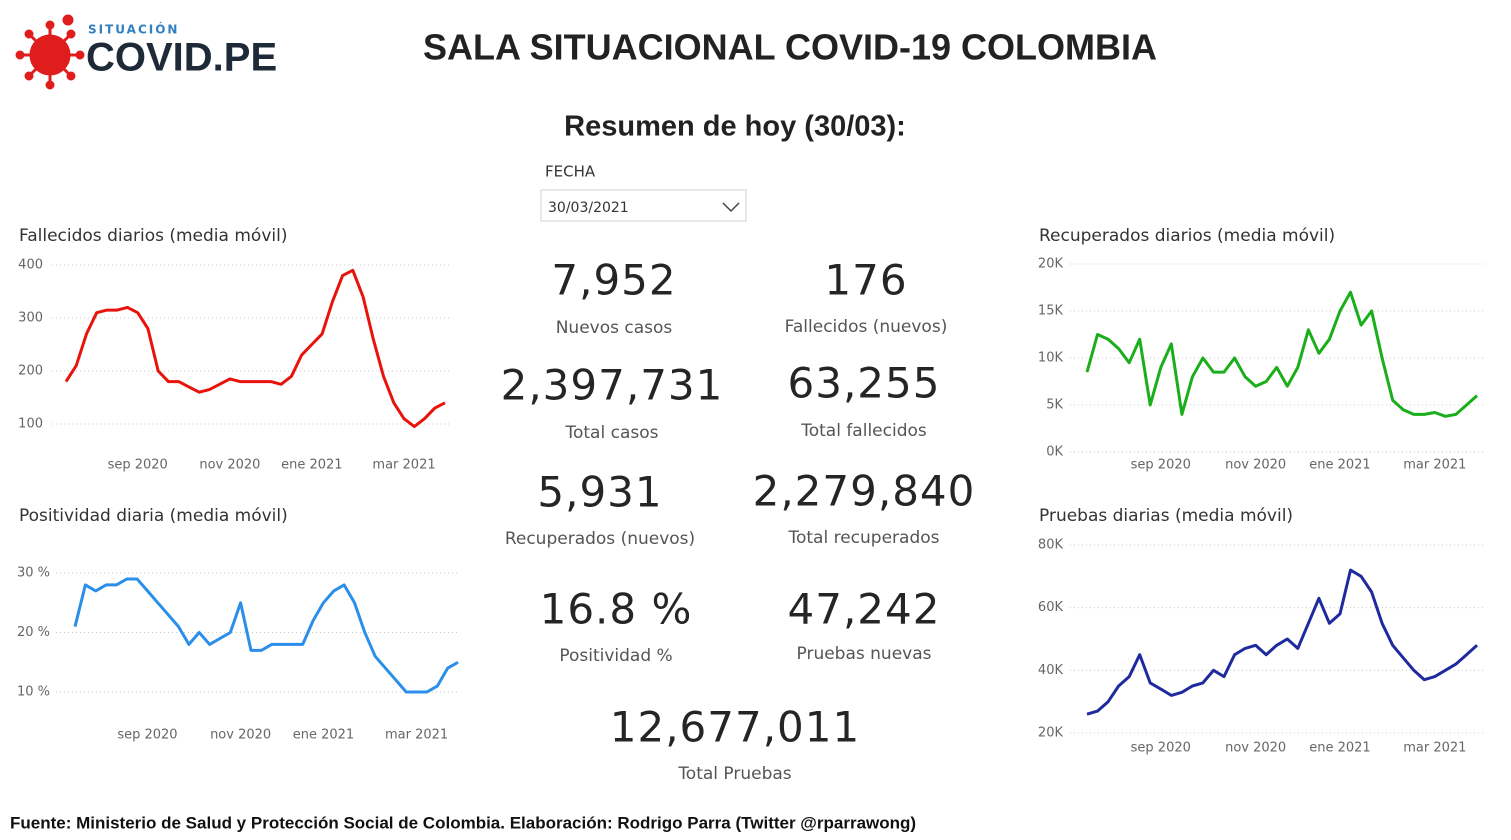  Describe the element at coordinates (643, 205) in the screenshot. I see `date-dropdown` at that location.